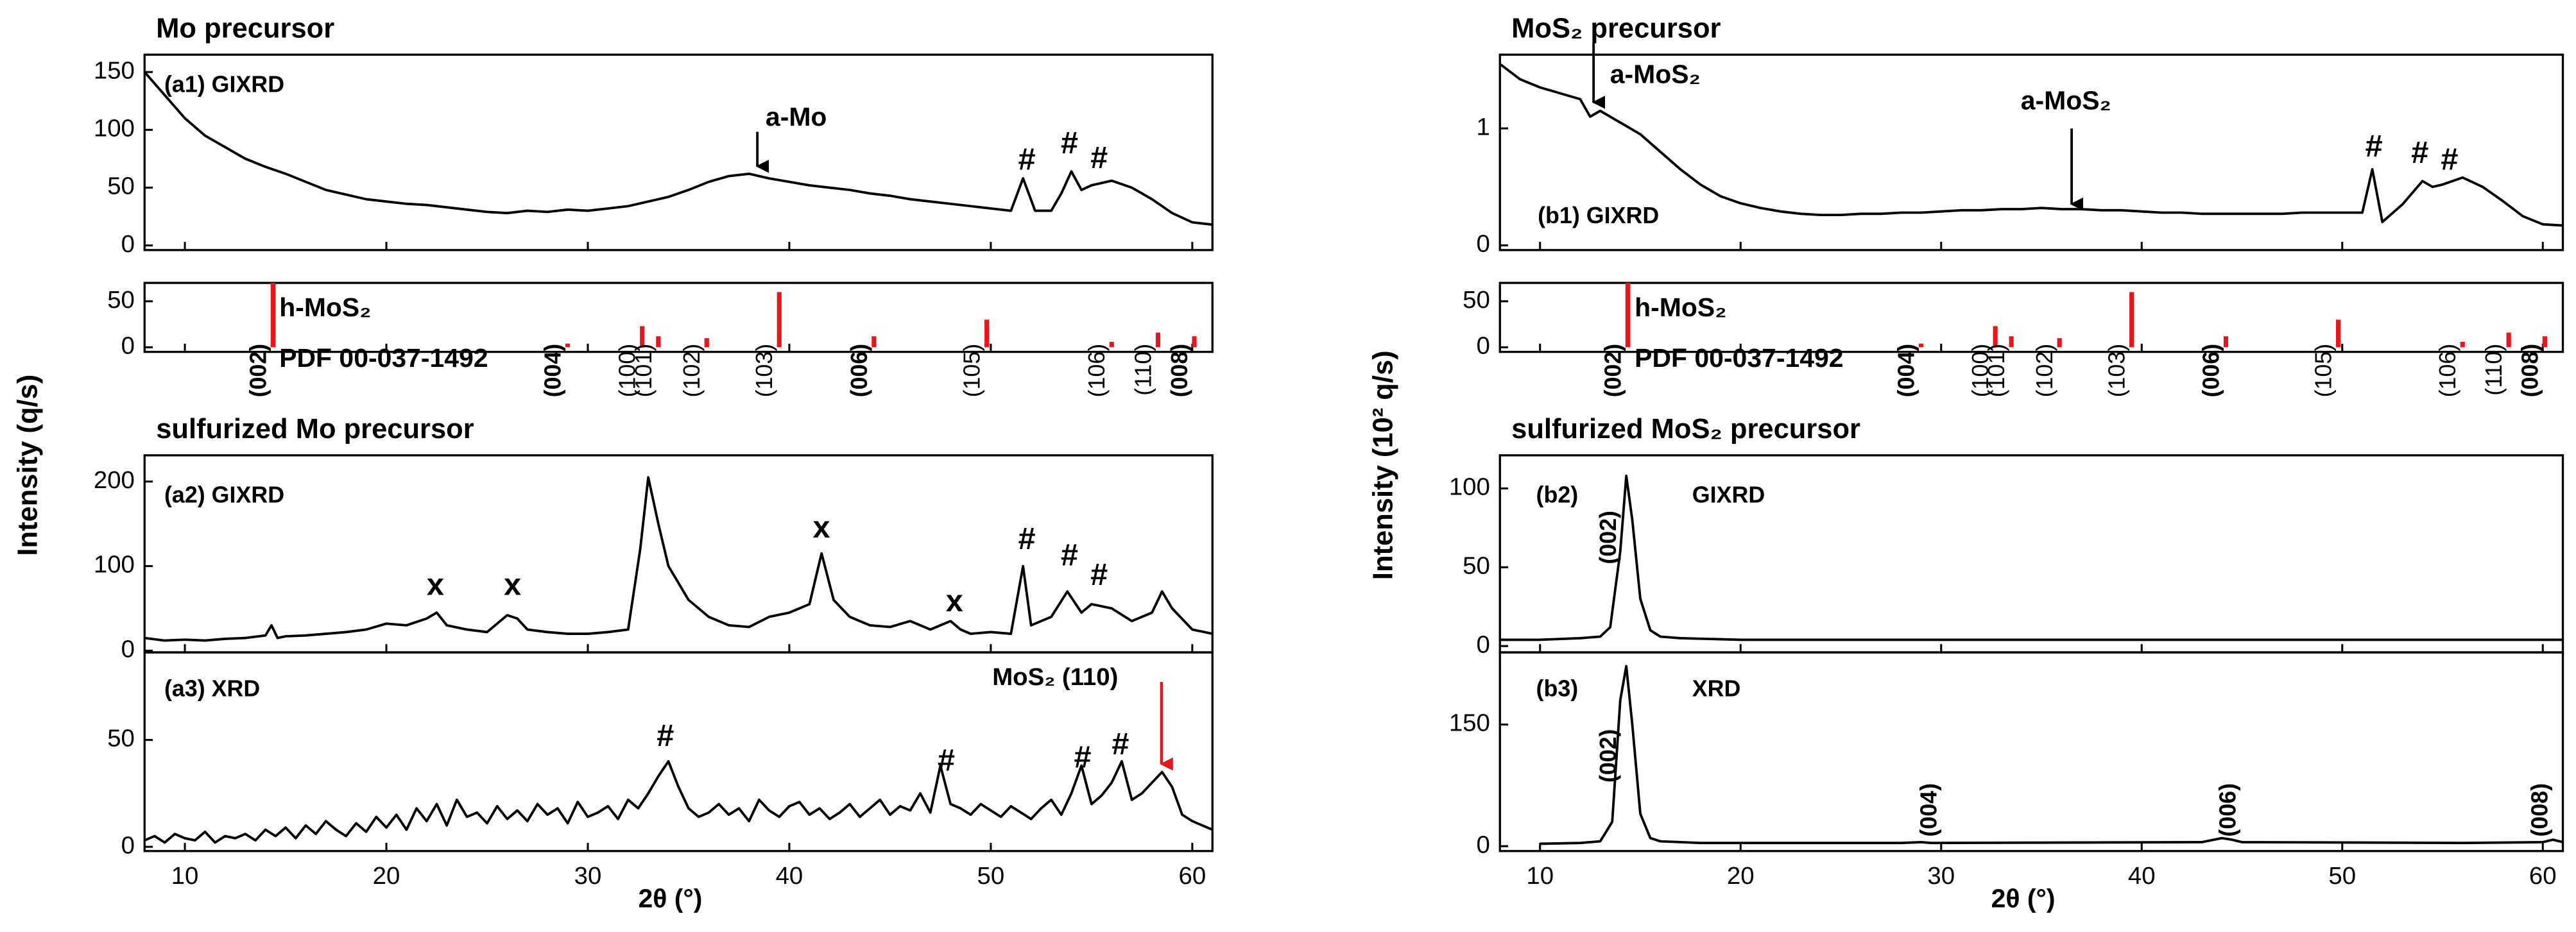 This screenshot has width=2576, height=932. I want to click on annotation: (006), so click(2227, 810).